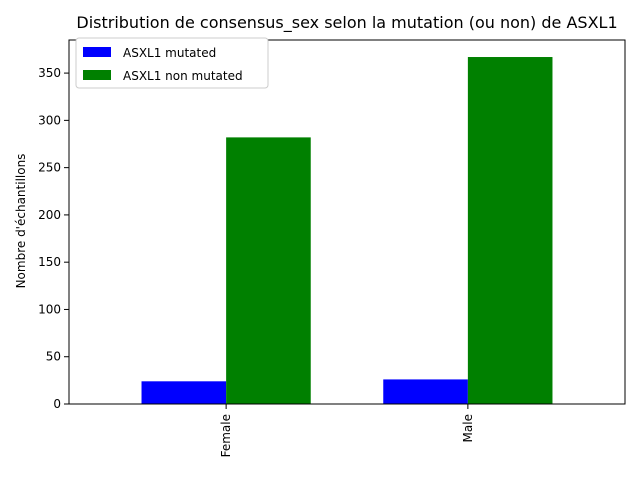 The image size is (639, 479). I want to click on y-tick-label: 100, so click(49, 309).